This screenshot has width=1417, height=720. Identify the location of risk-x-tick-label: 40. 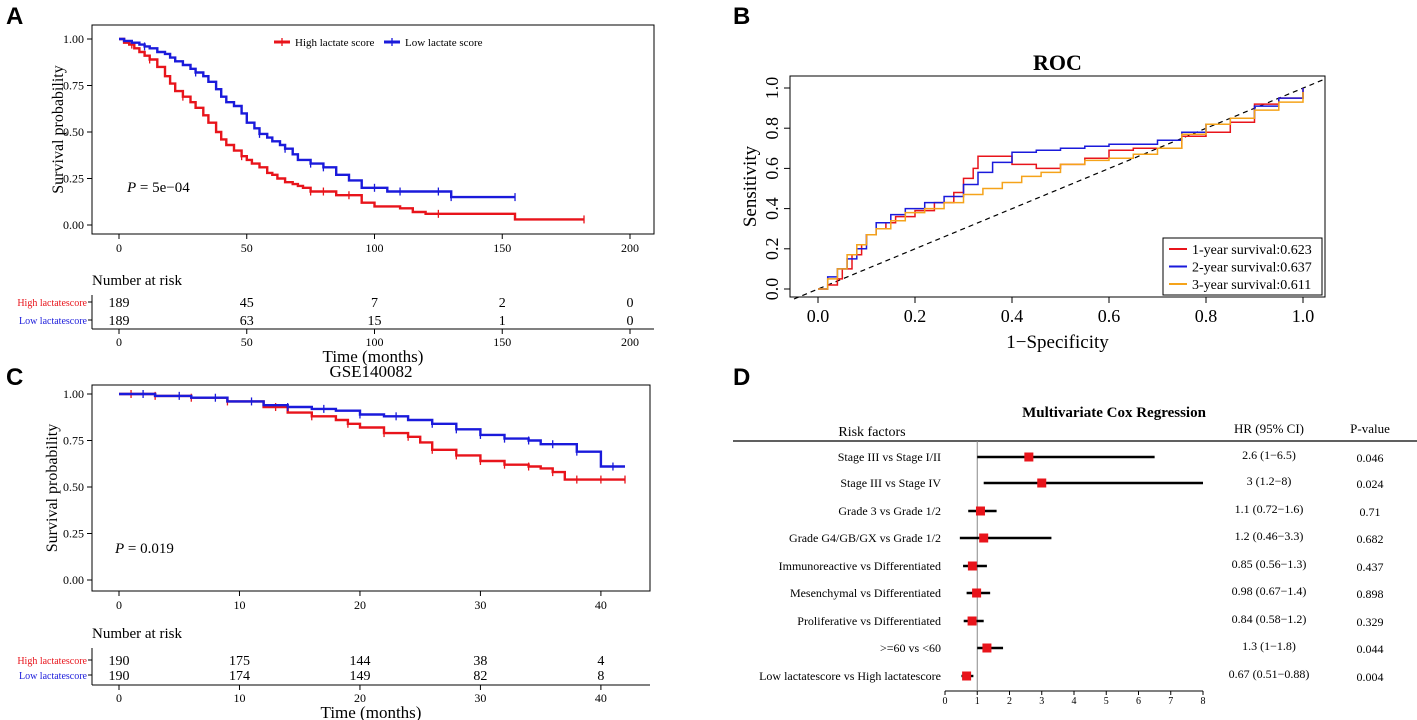
(601, 698).